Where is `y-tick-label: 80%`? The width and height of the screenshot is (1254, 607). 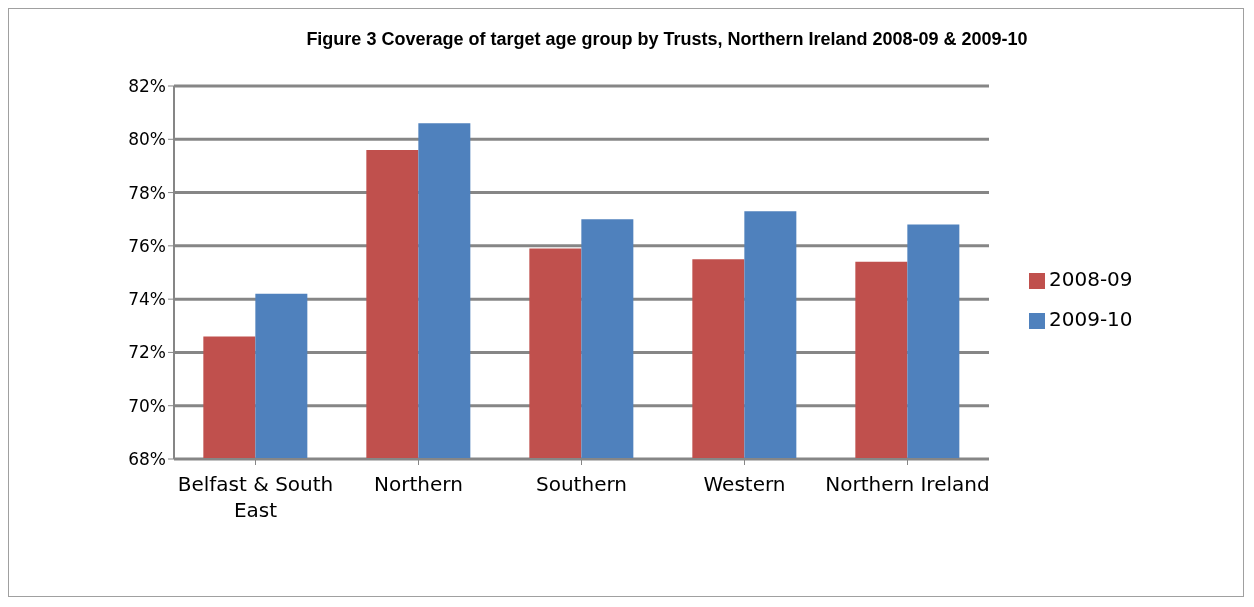 y-tick-label: 80% is located at coordinates (147, 139).